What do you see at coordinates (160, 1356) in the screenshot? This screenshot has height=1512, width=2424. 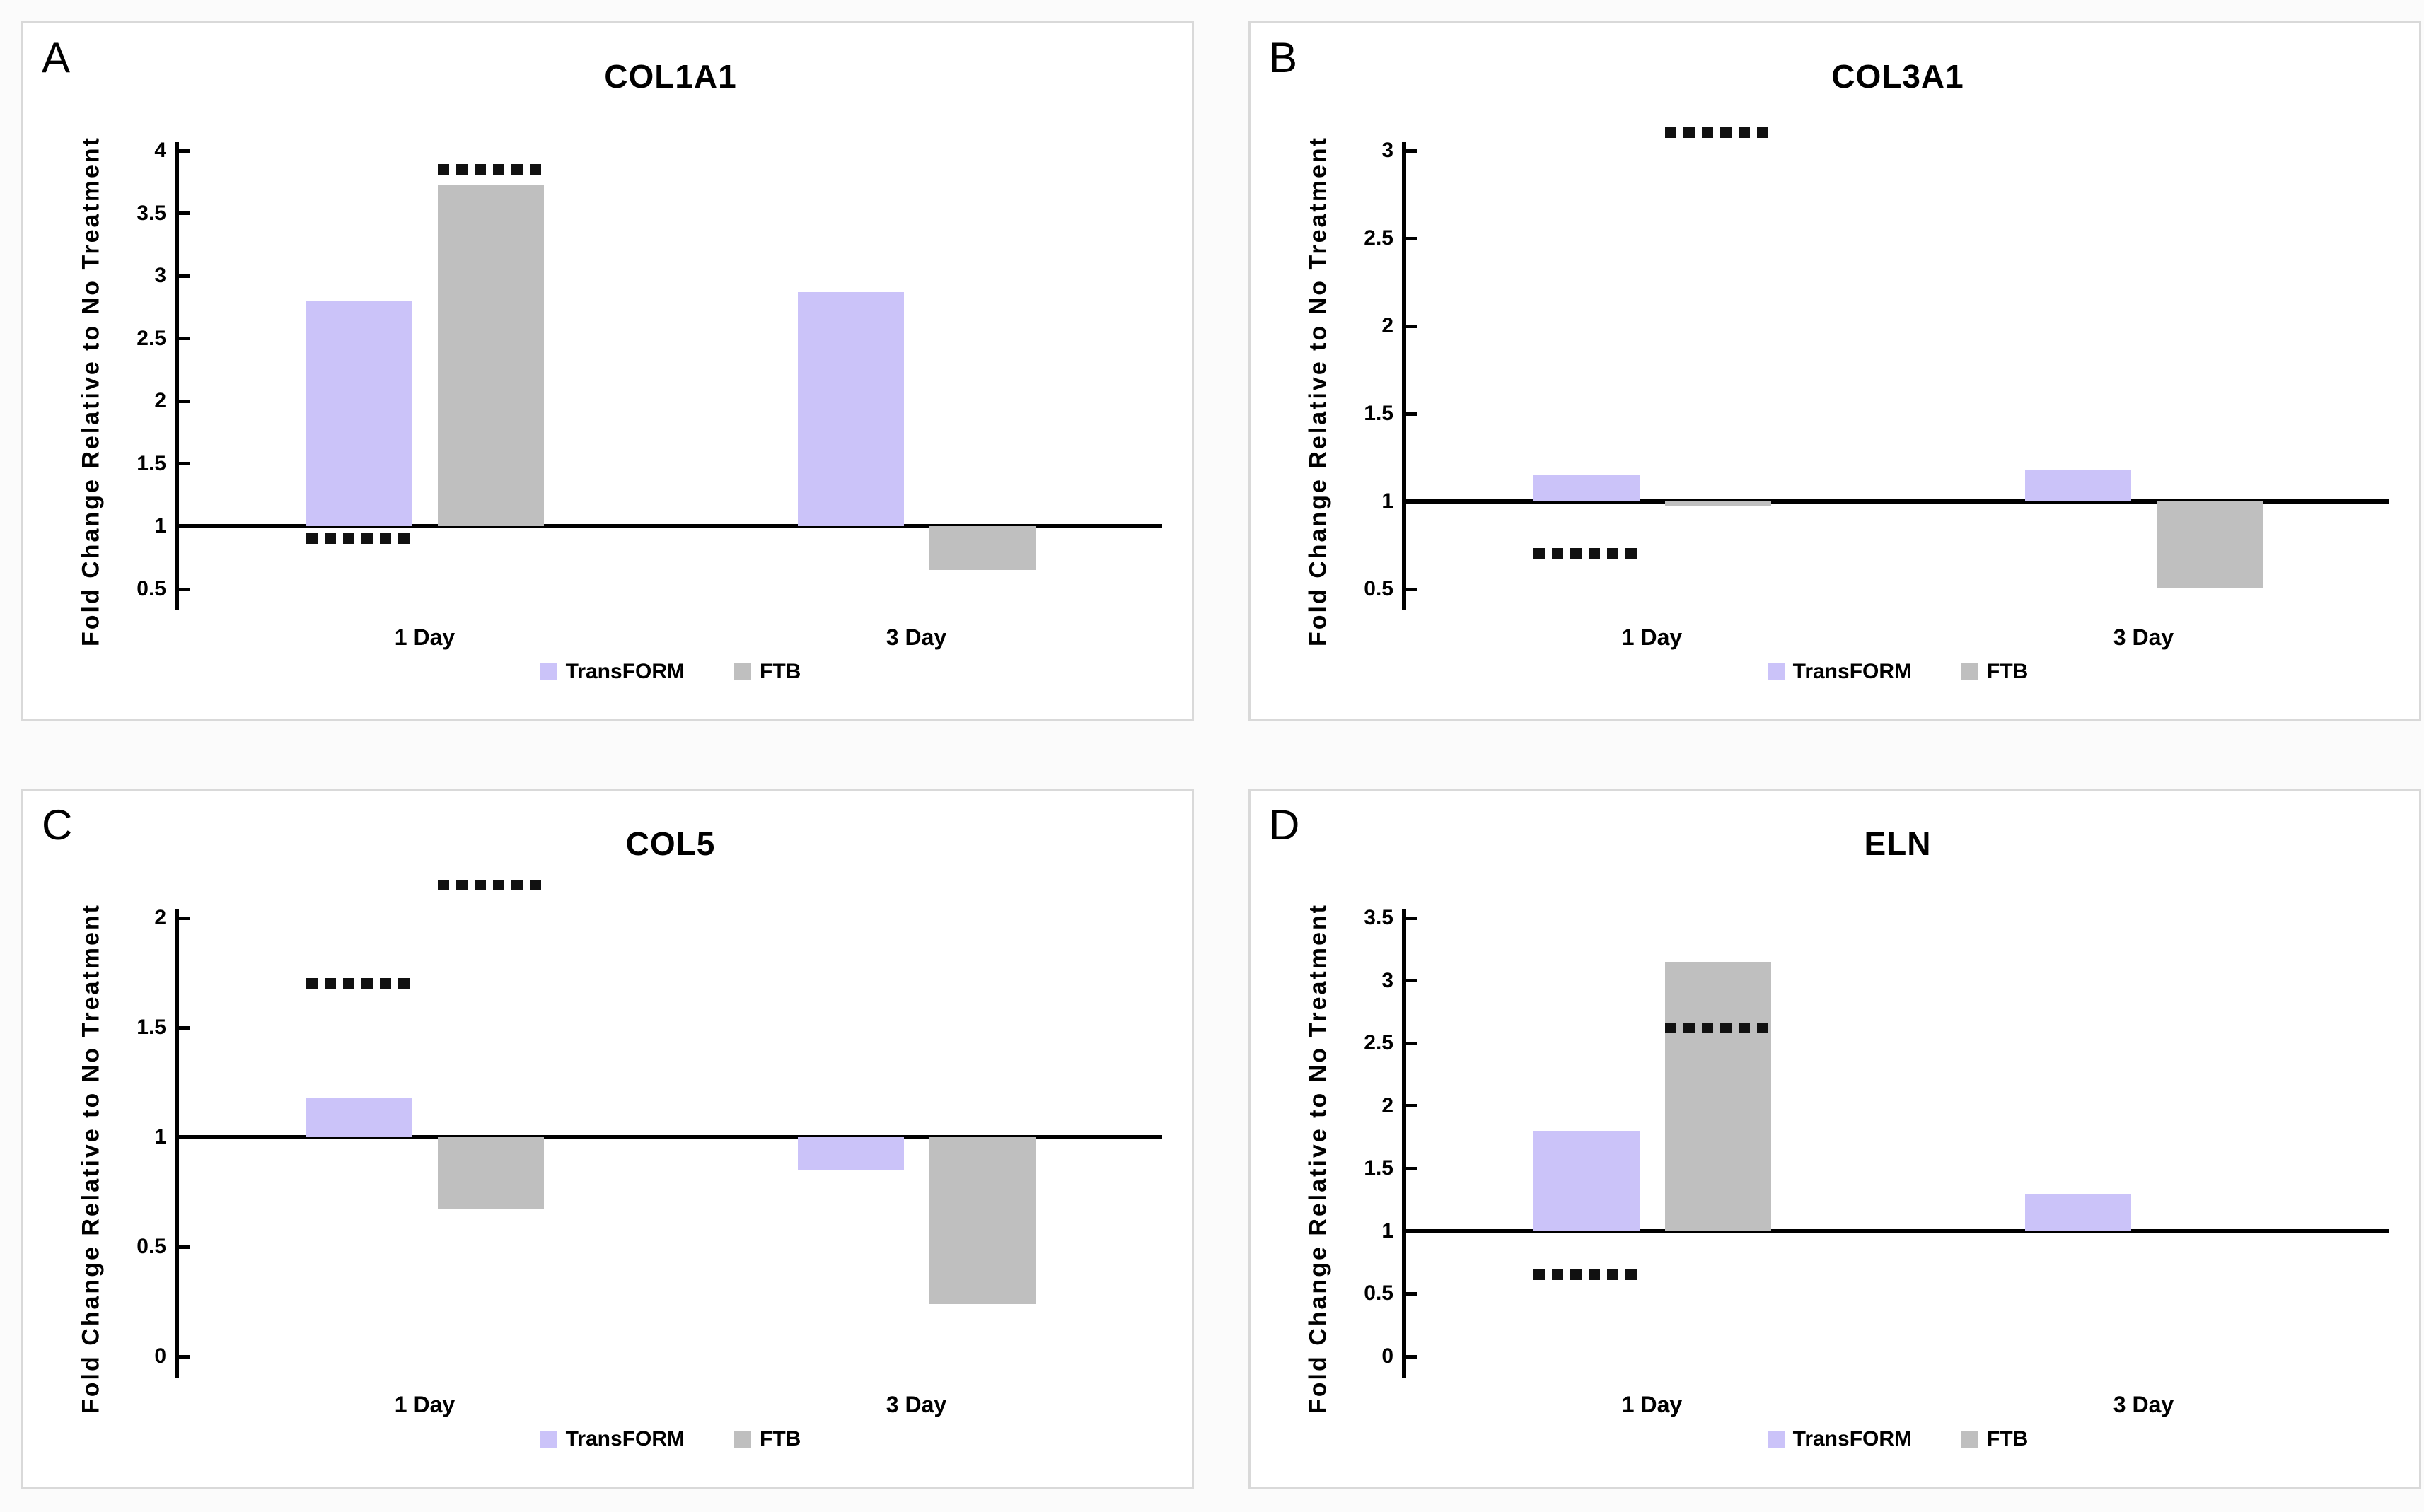 I see `y-tick-label: 0` at bounding box center [160, 1356].